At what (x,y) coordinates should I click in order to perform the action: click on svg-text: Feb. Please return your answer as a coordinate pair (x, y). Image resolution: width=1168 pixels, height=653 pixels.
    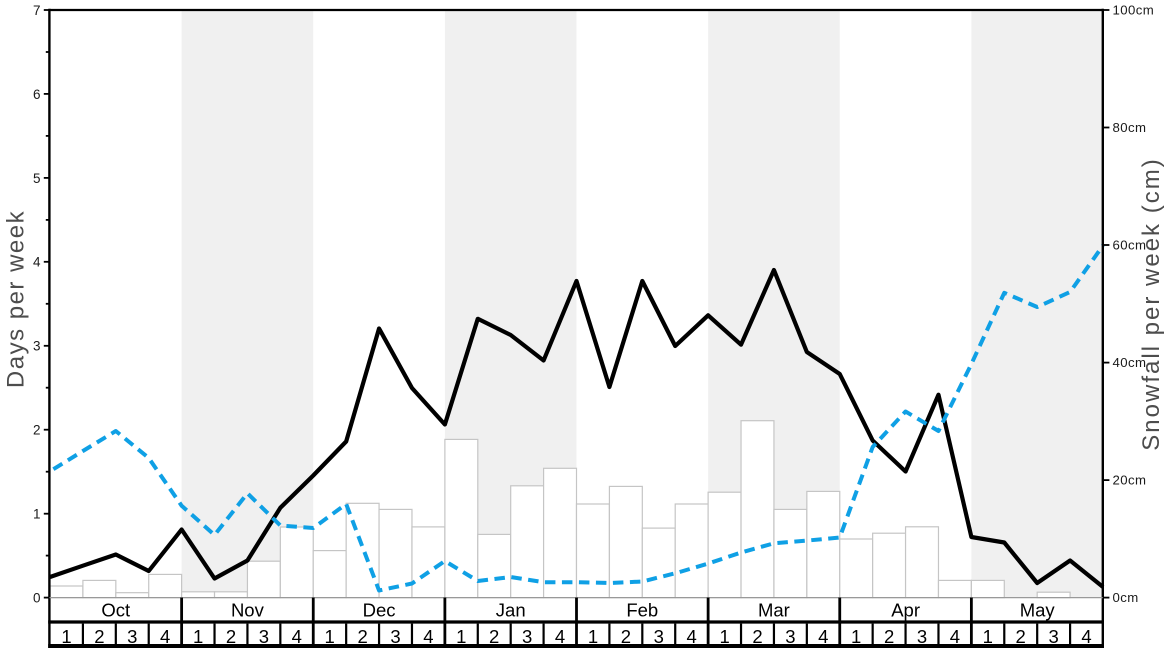
    Looking at the image, I should click on (642, 610).